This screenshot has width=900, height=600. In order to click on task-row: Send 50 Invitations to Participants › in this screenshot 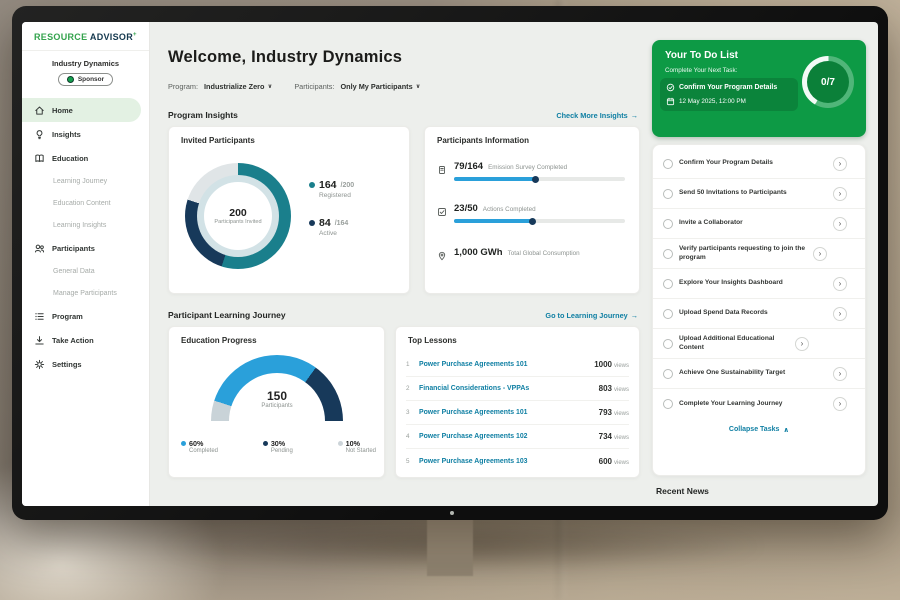, I will do `click(759, 194)`.